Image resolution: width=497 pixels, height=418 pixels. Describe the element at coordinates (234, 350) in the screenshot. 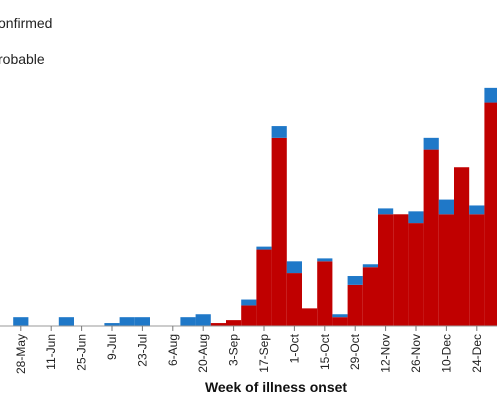

I see `x-tick-label-7: 3-Sep` at that location.